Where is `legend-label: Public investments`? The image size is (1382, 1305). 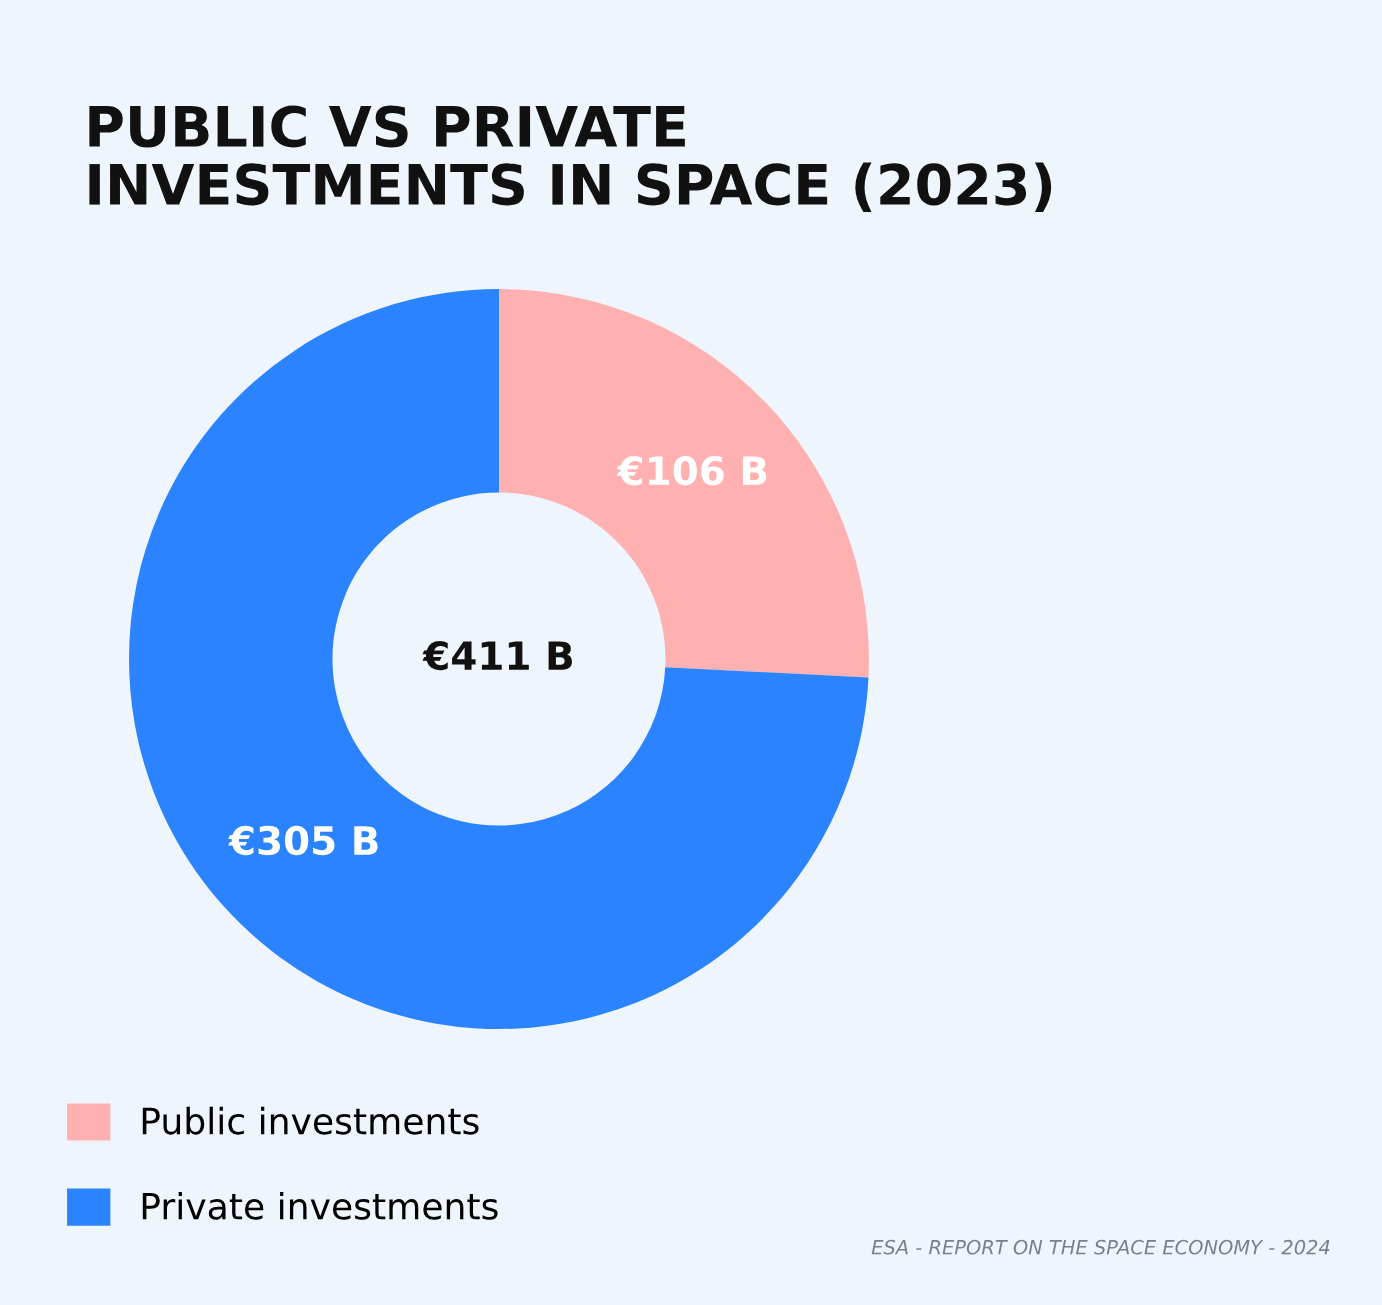 legend-label: Public investments is located at coordinates (310, 1120).